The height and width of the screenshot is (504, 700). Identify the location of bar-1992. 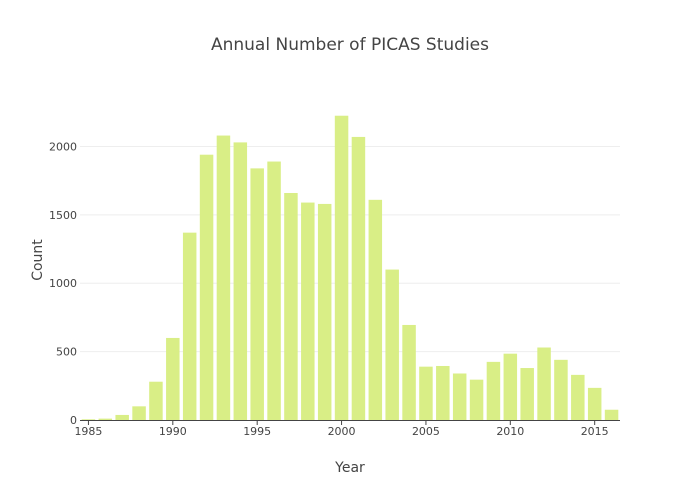
(206, 287).